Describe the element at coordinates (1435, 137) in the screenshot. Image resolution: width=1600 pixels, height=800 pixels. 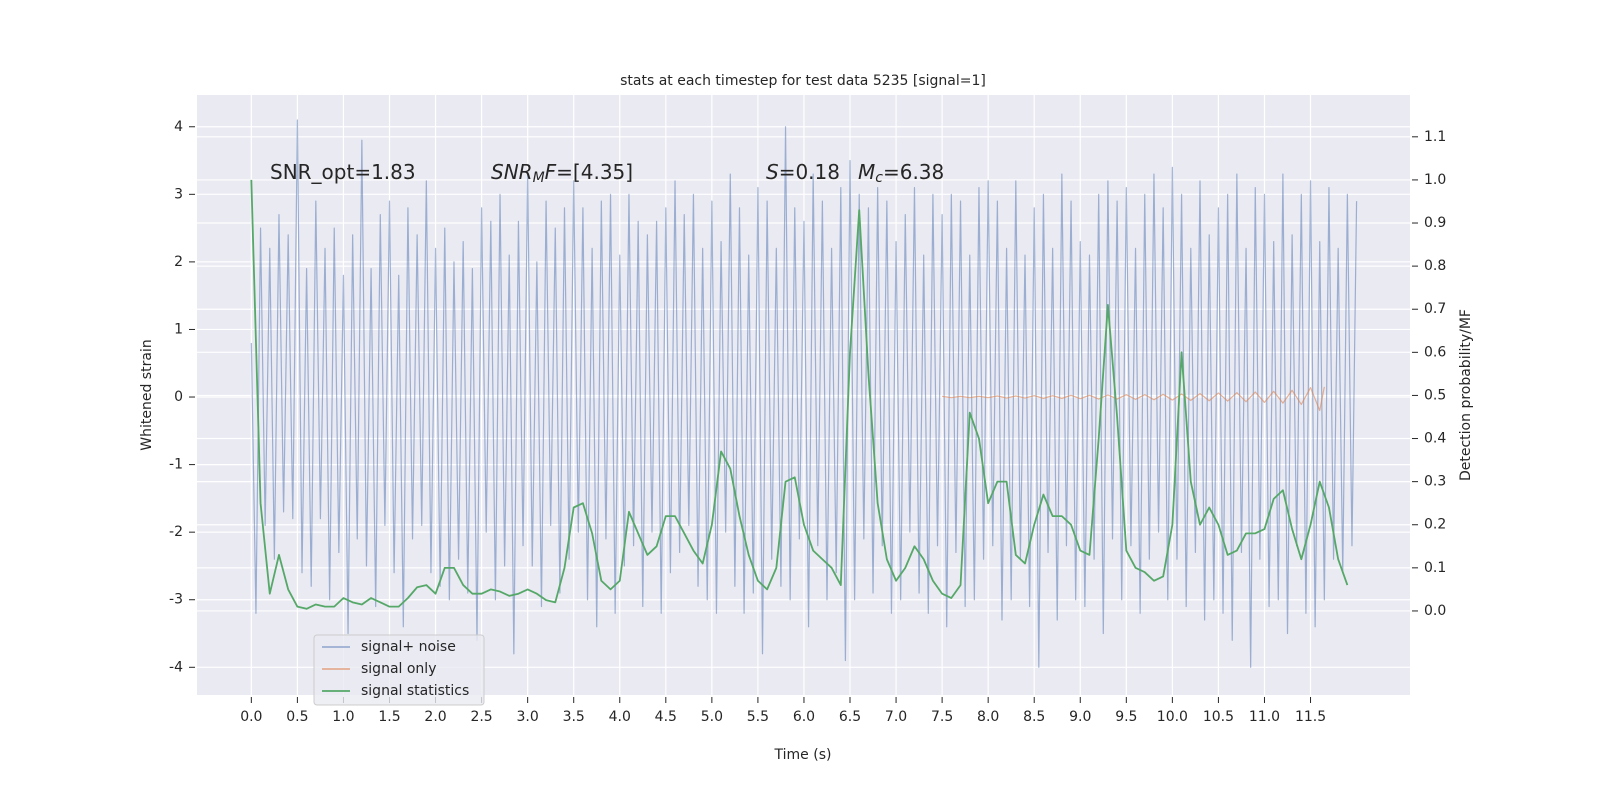
I see `y2-tick-label: 1.1` at that location.